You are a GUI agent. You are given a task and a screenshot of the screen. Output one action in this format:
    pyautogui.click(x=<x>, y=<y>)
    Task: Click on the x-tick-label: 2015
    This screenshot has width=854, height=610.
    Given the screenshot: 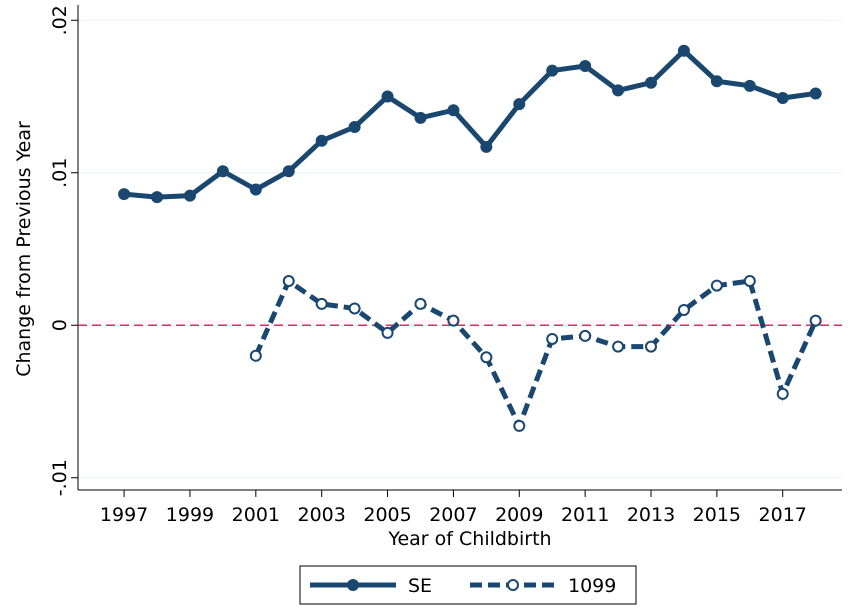 What is the action you would take?
    pyautogui.click(x=717, y=515)
    